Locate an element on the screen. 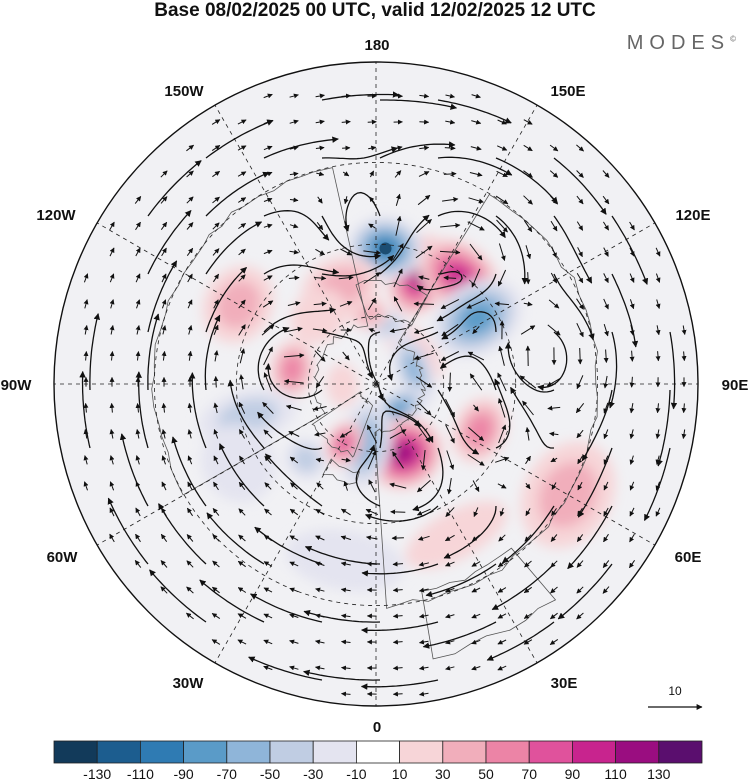  vector-reference-key: 10 is located at coordinates (675, 697).